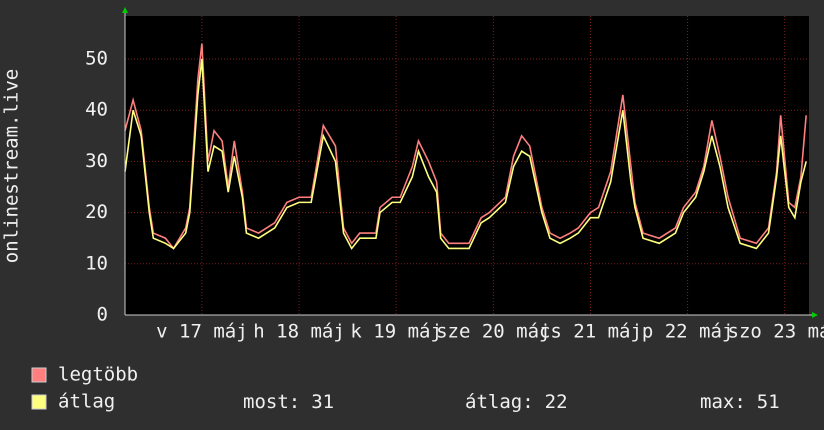 Image resolution: width=824 pixels, height=430 pixels. What do you see at coordinates (723, 402) in the screenshot?
I see `stat-label: max:` at bounding box center [723, 402].